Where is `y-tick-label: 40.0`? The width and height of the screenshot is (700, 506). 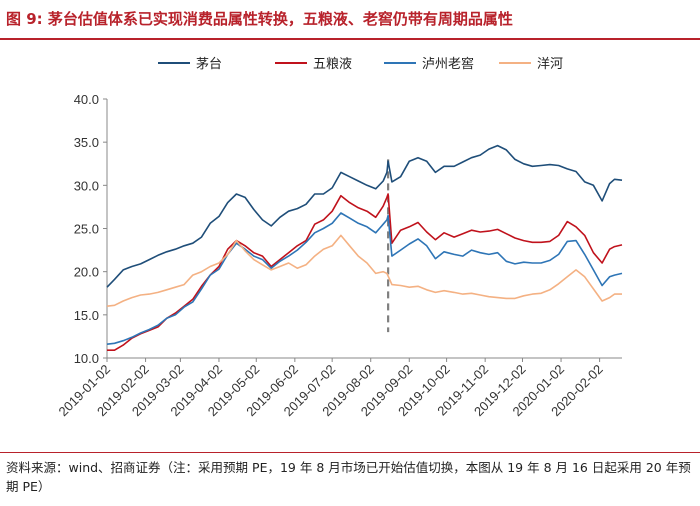
y-tick-label: 40.0 is located at coordinates (86, 99).